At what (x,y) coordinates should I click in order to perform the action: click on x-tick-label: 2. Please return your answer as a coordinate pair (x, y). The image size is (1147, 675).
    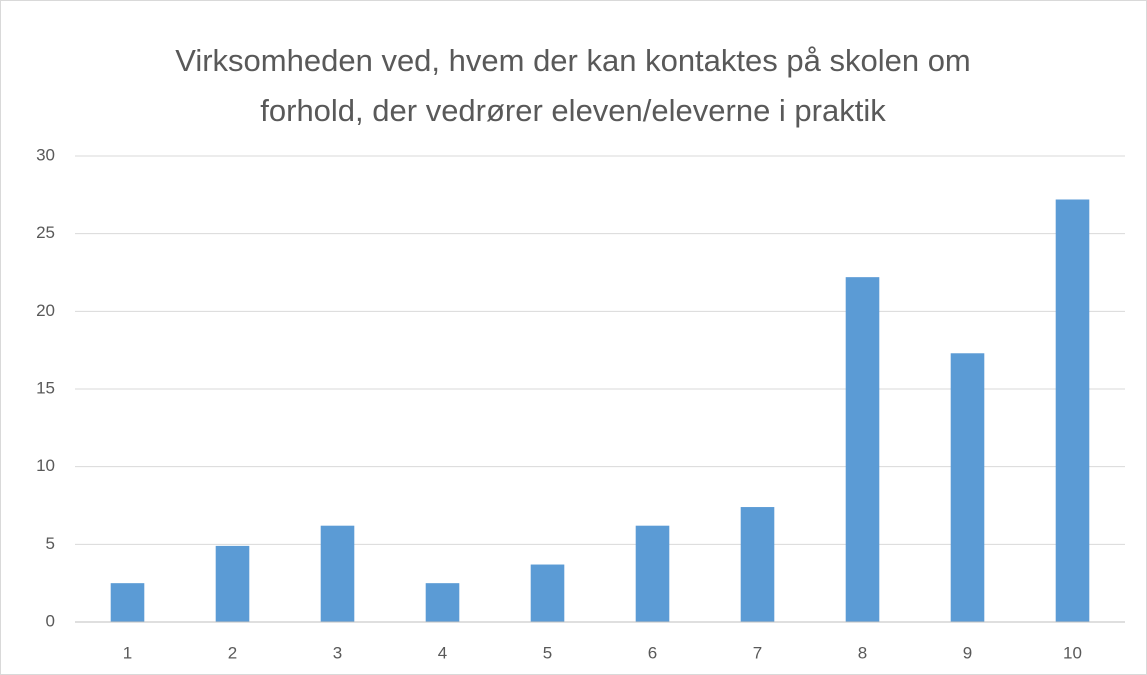
    Looking at the image, I should click on (232, 652).